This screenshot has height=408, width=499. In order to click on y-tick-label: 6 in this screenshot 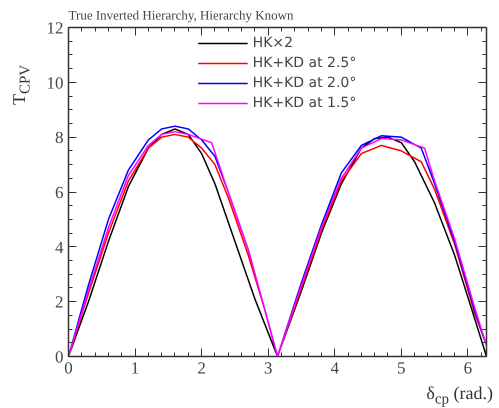, I will do `click(59, 192)`.